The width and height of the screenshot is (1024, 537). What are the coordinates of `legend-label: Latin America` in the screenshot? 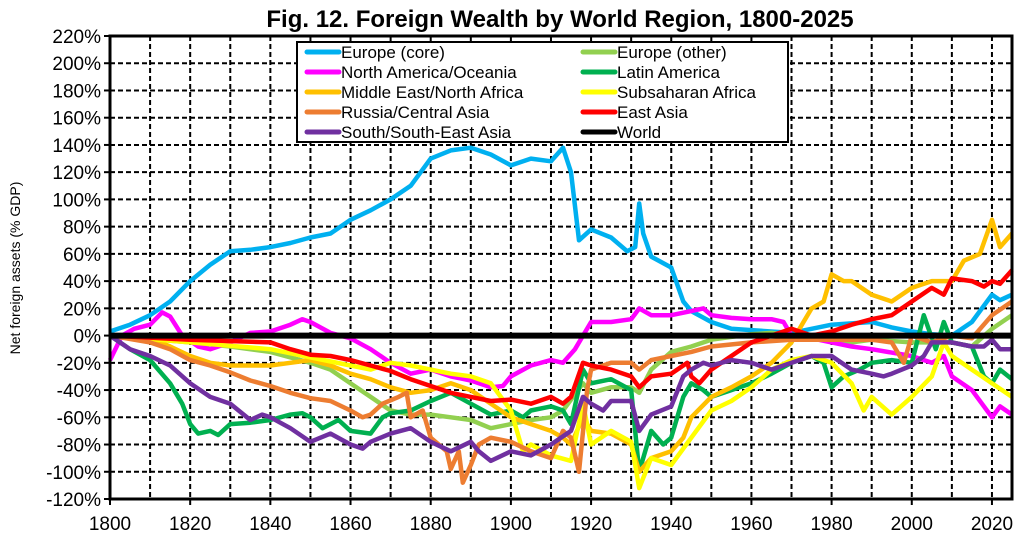 It's located at (669, 72).